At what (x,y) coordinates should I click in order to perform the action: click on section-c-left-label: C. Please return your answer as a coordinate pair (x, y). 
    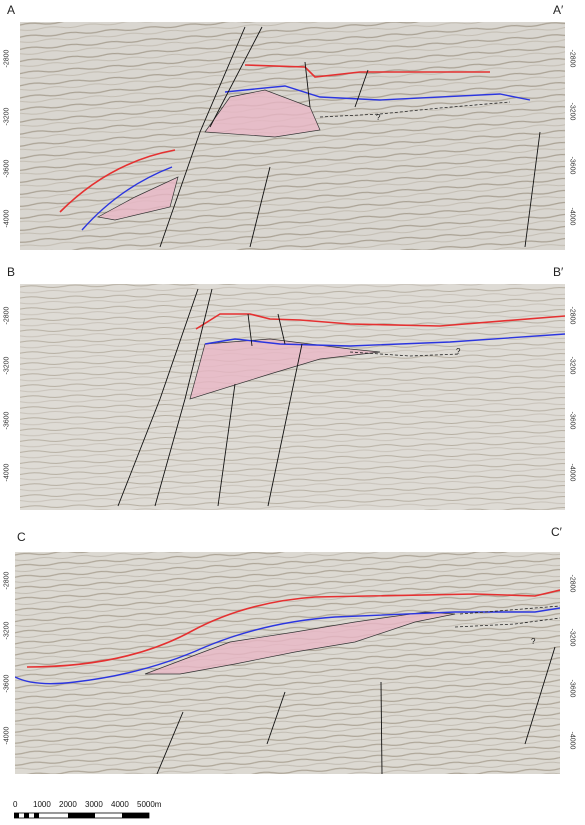
    Looking at the image, I should click on (21, 537).